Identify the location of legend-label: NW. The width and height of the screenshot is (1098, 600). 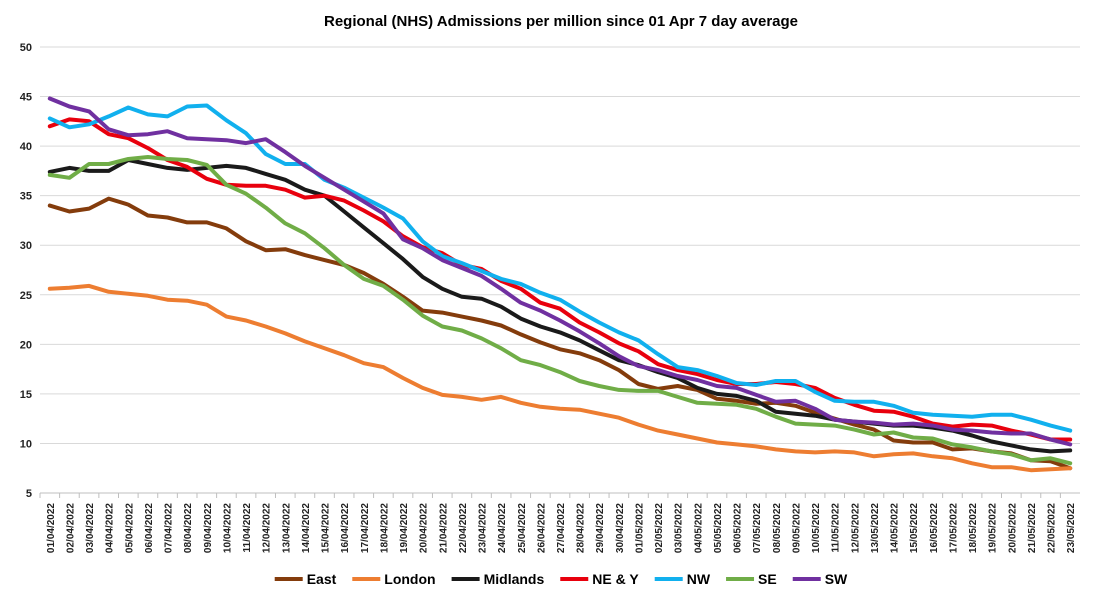
(699, 579).